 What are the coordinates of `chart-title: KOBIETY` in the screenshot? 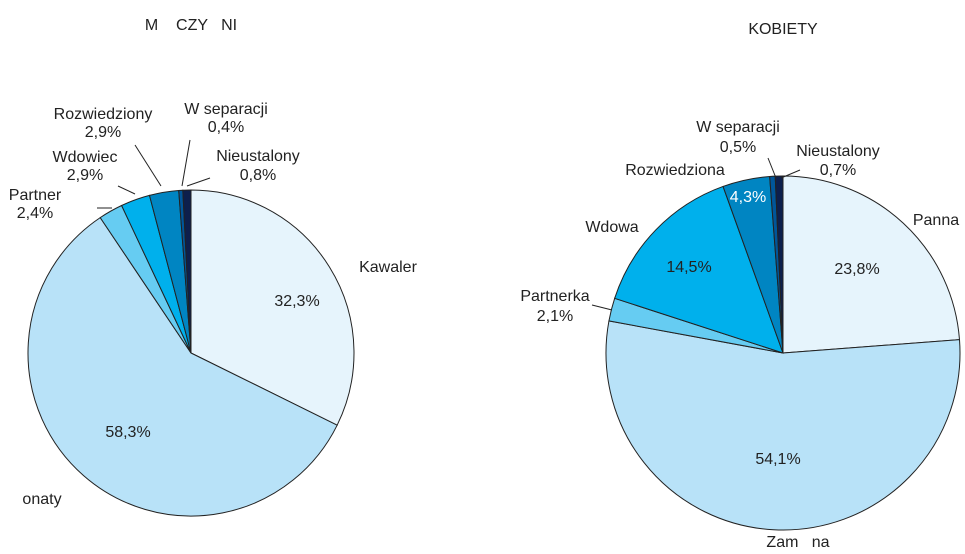 It's located at (783, 29).